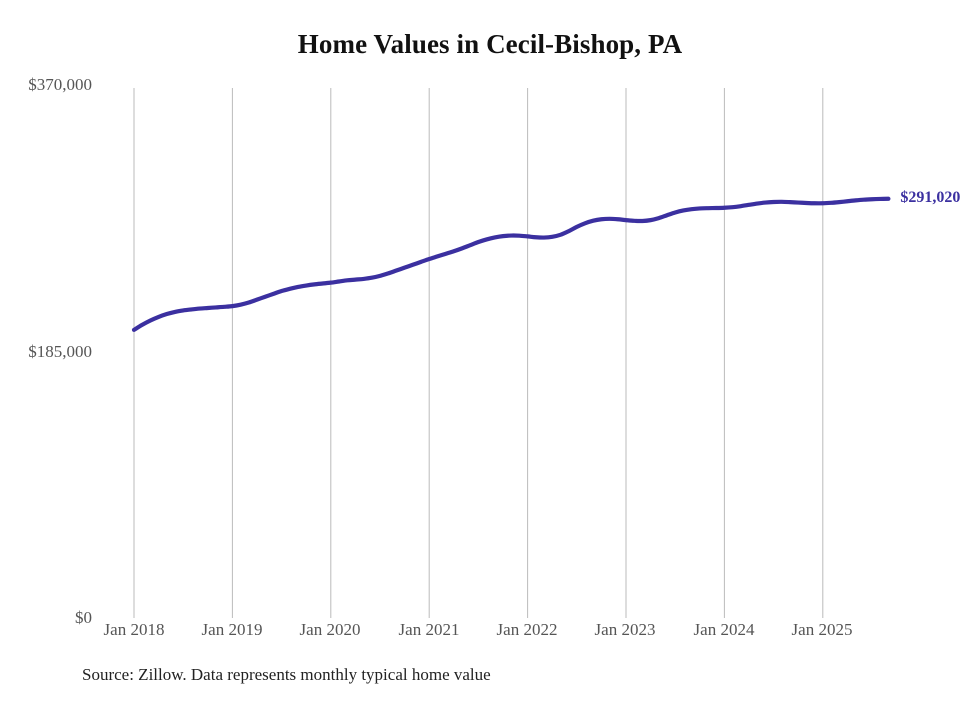 This screenshot has width=980, height=704. What do you see at coordinates (822, 629) in the screenshot?
I see `x-axis-tick-label: Jan 2025` at bounding box center [822, 629].